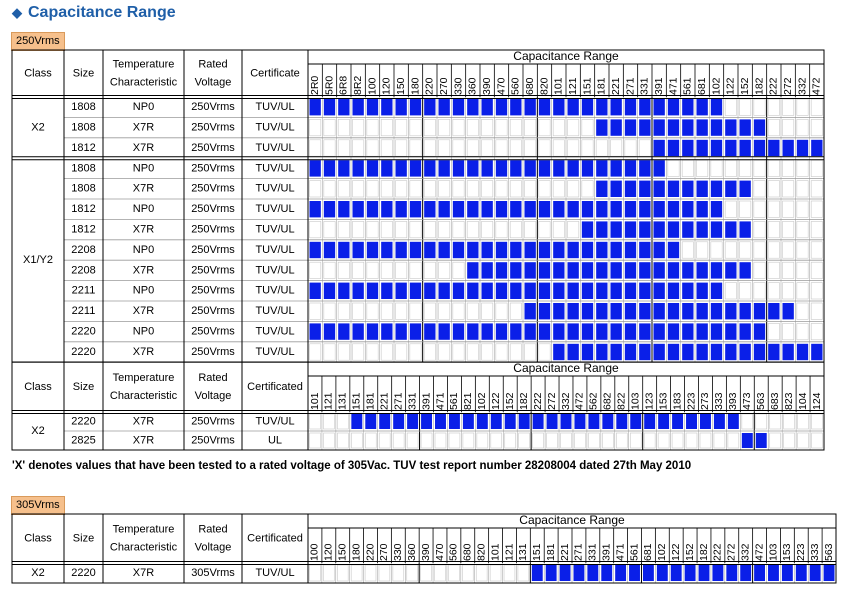 The height and width of the screenshot is (592, 864). What do you see at coordinates (636, 401) in the screenshot?
I see `column-label: 103` at bounding box center [636, 401].